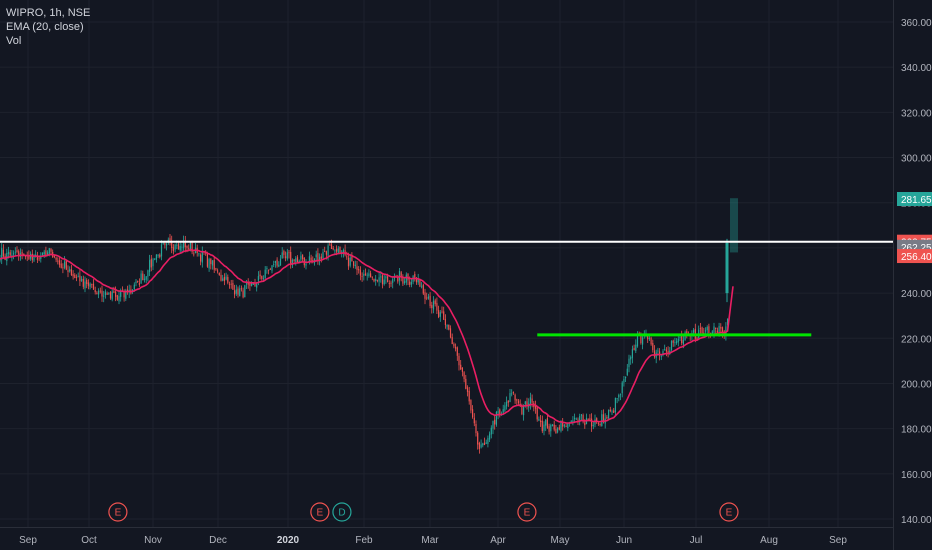 The image size is (932, 550). I want to click on legend-ema: EMA (20, close), so click(45, 27).